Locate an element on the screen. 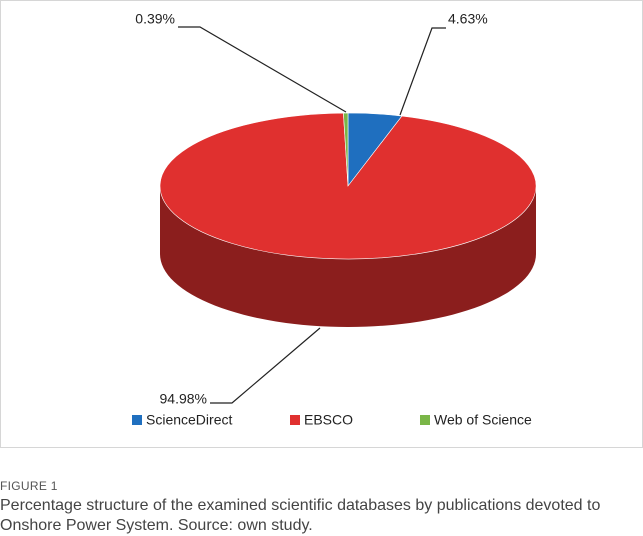  legend-label: EBSCO is located at coordinates (328, 420).